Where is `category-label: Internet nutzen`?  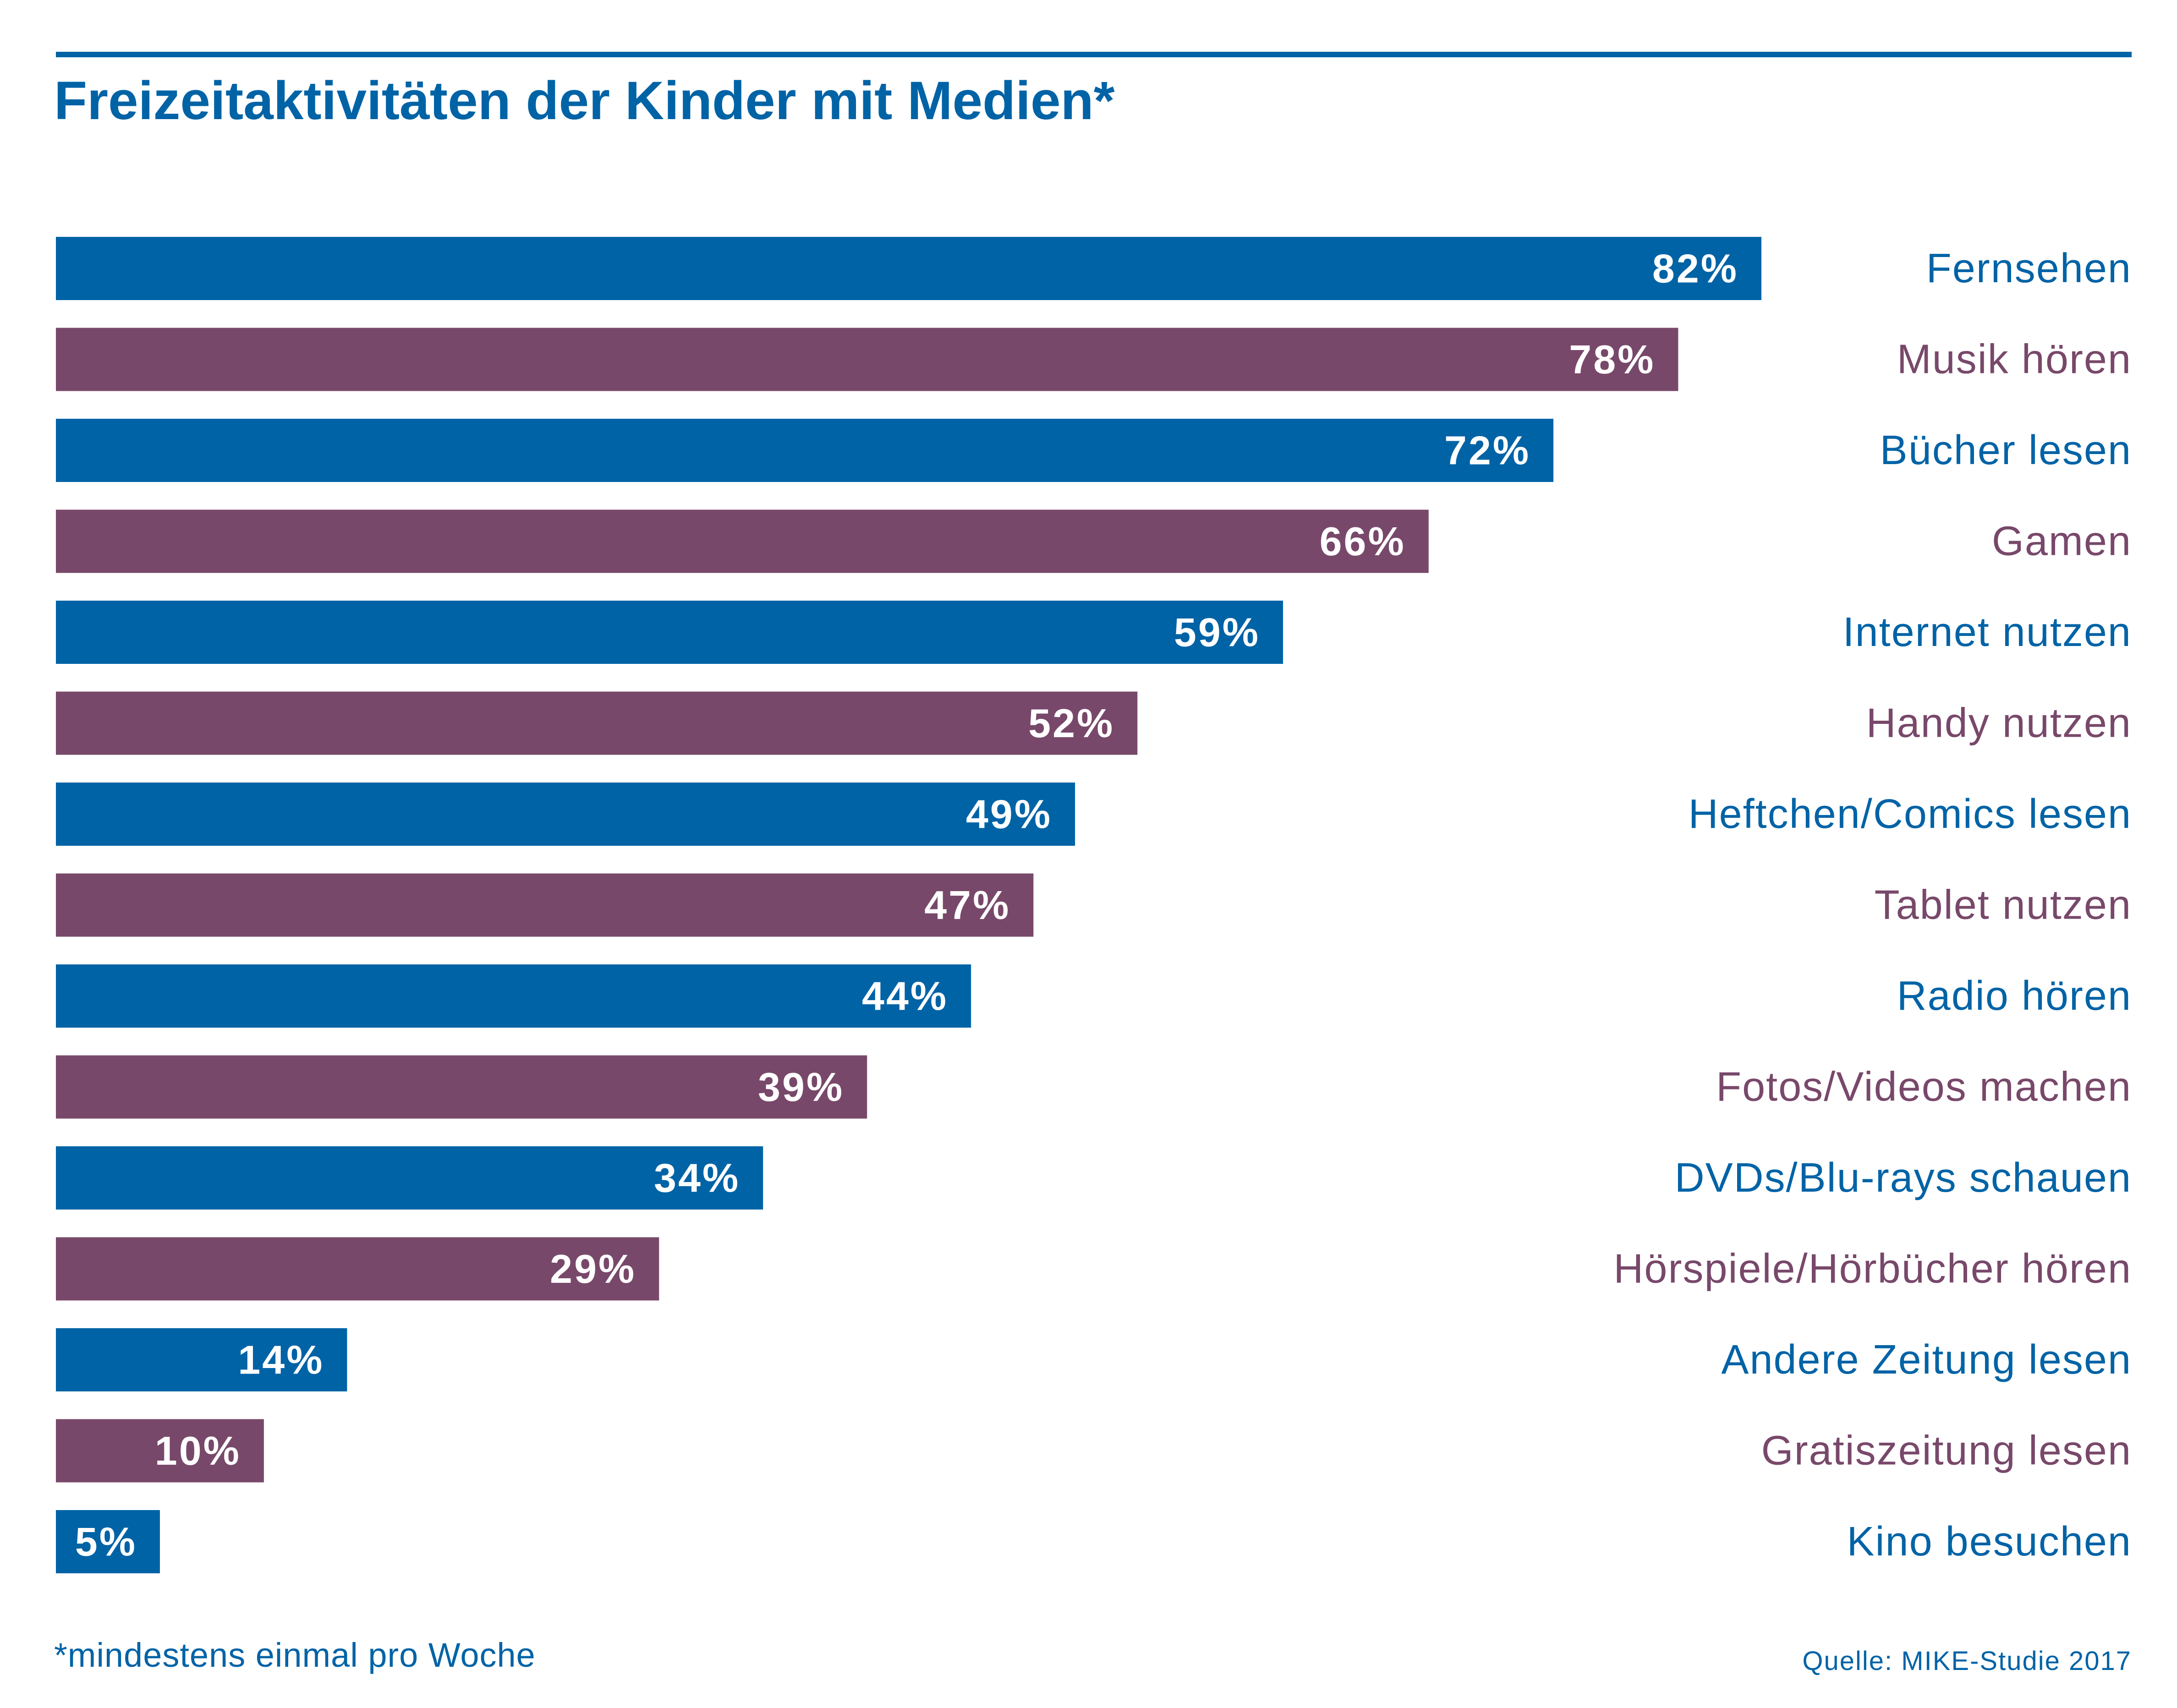
category-label: Internet nutzen is located at coordinates (1987, 632).